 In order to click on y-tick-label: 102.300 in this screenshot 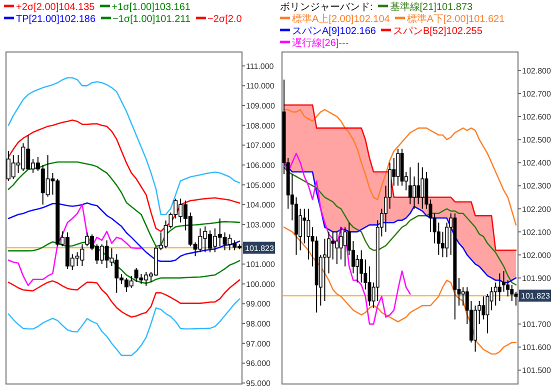, I will do `click(537, 186)`.